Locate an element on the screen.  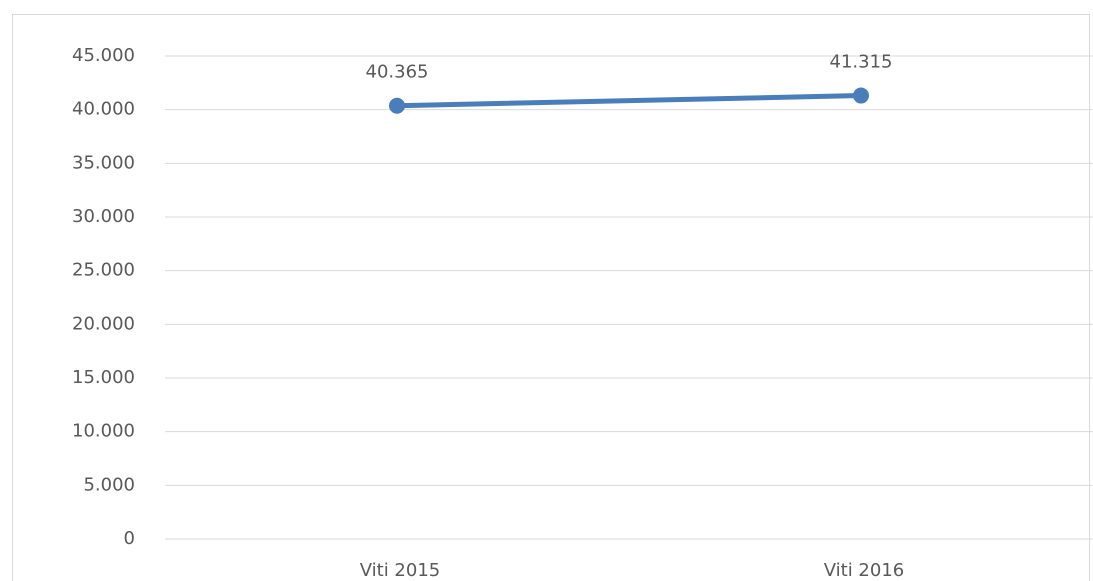
y-tick-label: 5.000 is located at coordinates (109, 484).